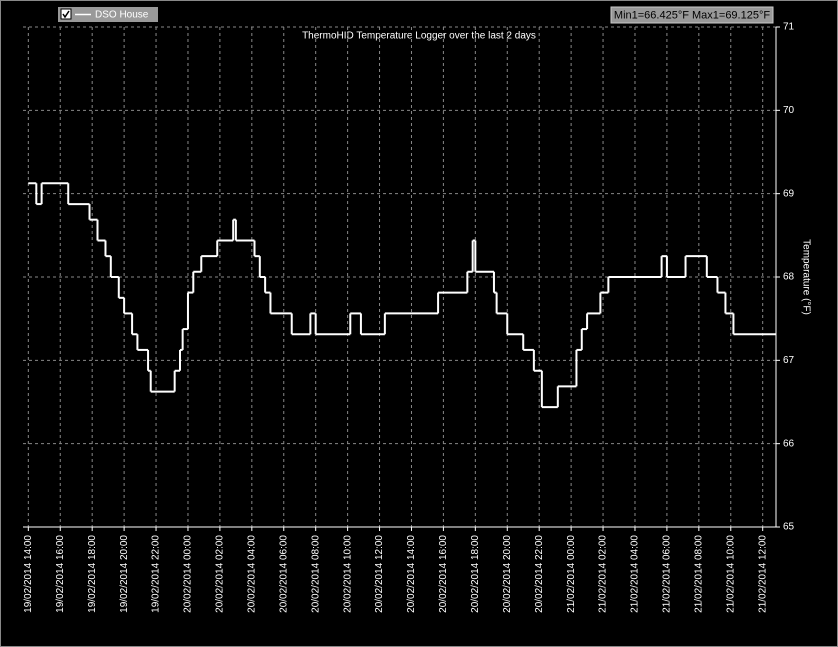 Image resolution: width=838 pixels, height=647 pixels. What do you see at coordinates (122, 15) in the screenshot?
I see `legend-label: DSO House` at bounding box center [122, 15].